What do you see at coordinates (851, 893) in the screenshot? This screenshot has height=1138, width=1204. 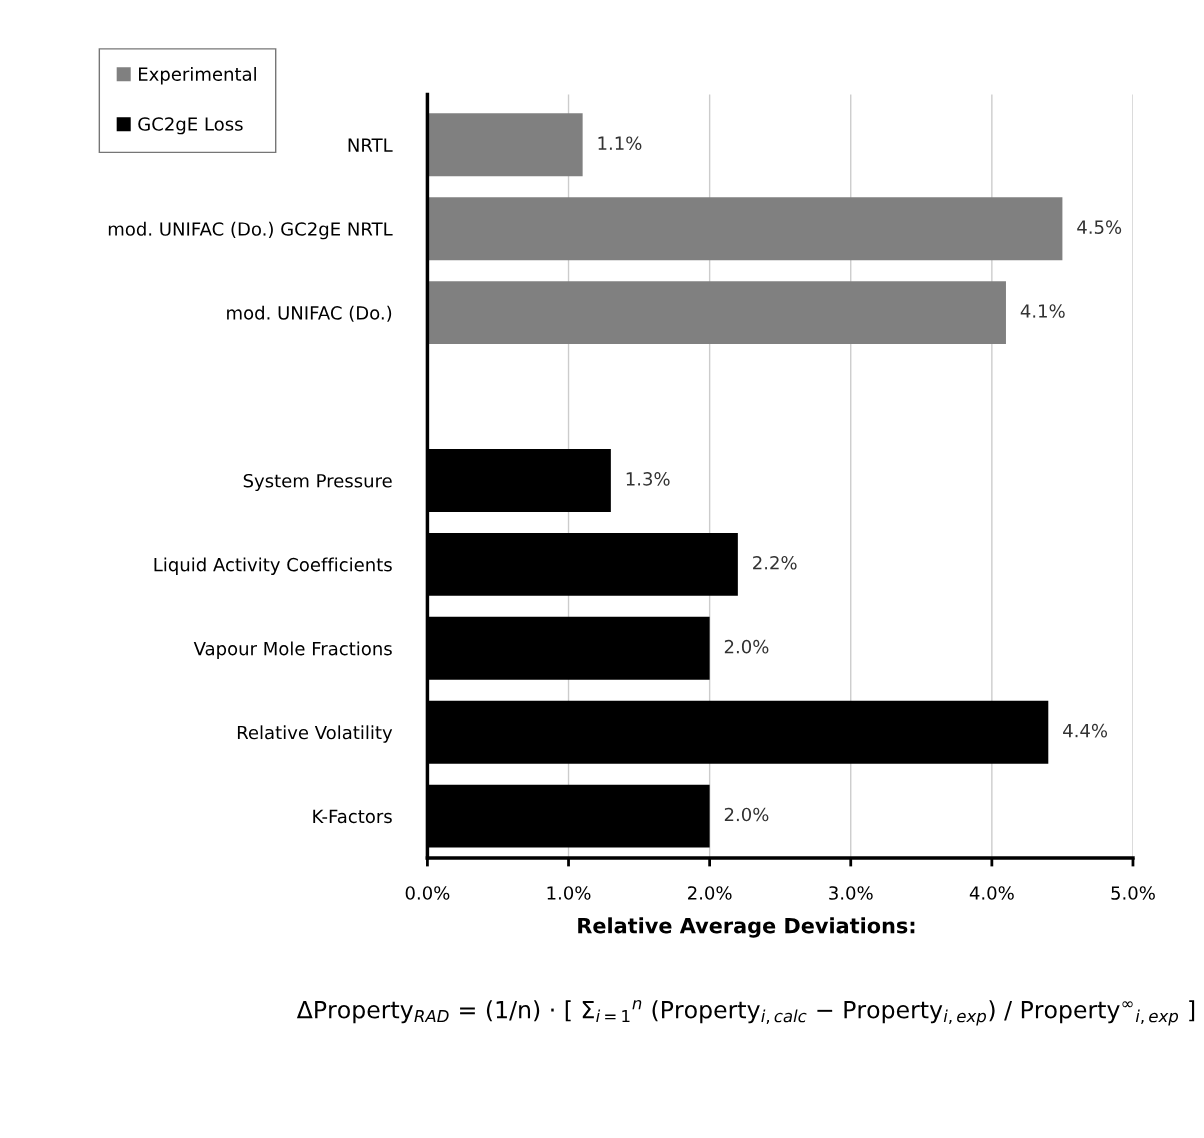 I see `x-tick-label: 3.0%` at bounding box center [851, 893].